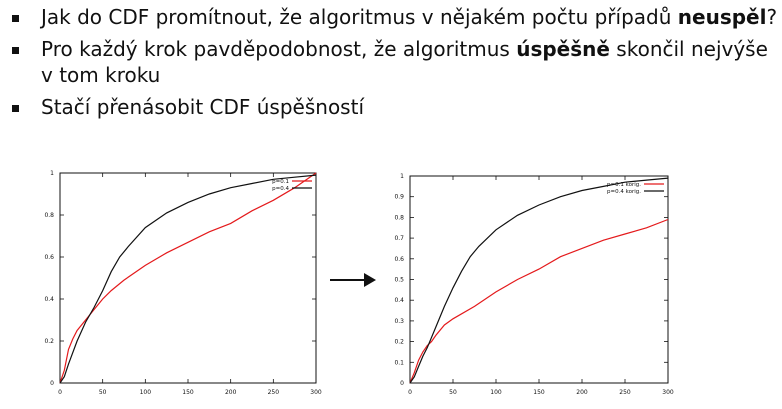 The image size is (782, 409). Describe the element at coordinates (280, 182) in the screenshot. I see `legend-label: p=0.1` at that location.